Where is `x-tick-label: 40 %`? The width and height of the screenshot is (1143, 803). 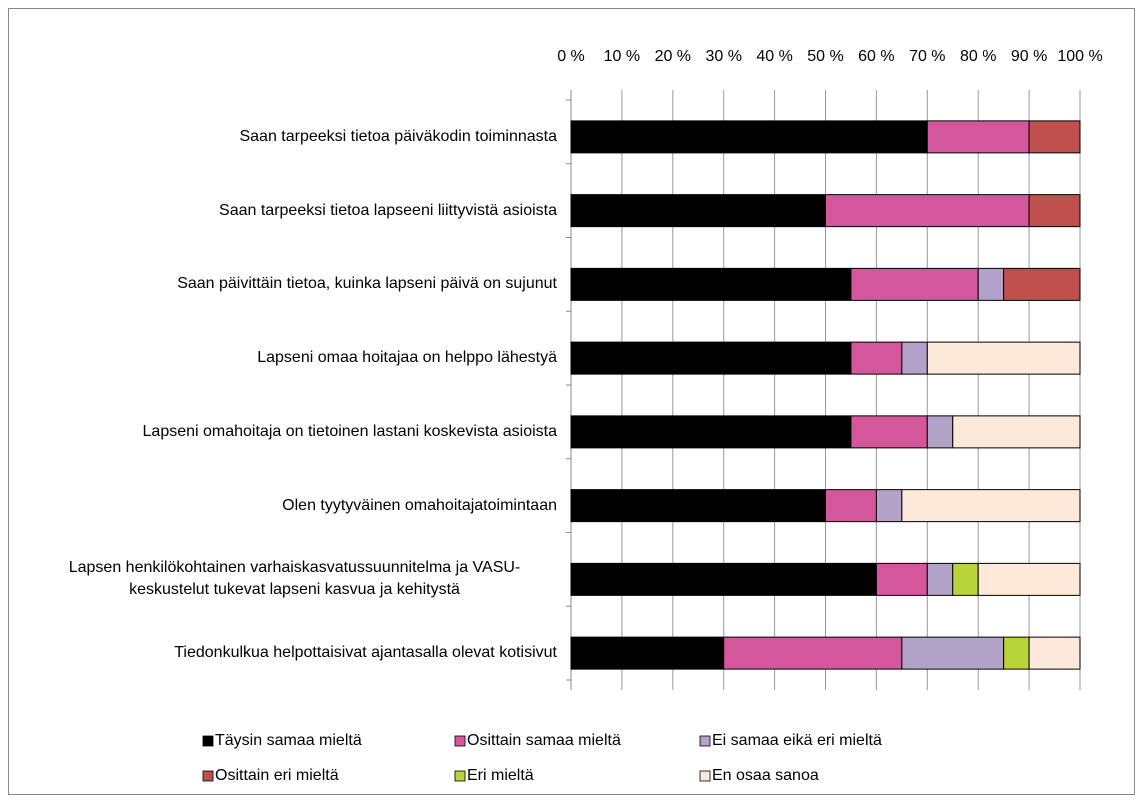
x-tick-label: 40 % is located at coordinates (774, 56).